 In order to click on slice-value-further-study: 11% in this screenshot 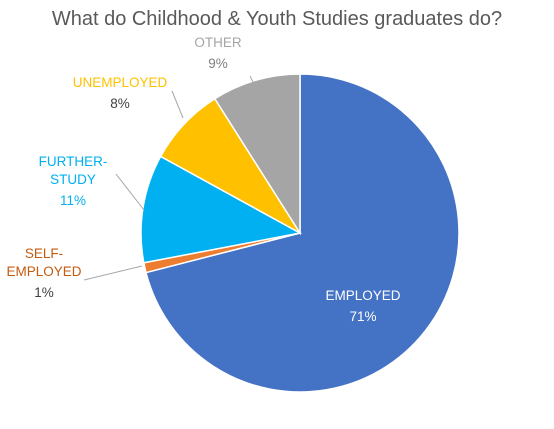, I will do `click(73, 200)`.